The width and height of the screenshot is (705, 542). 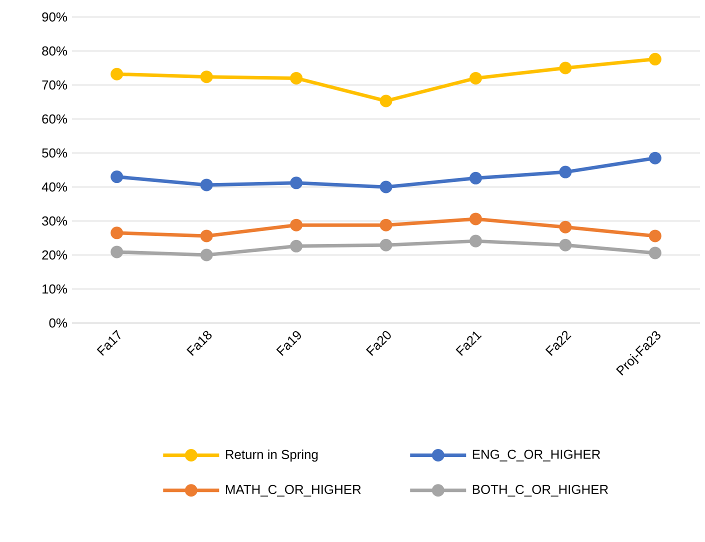 What do you see at coordinates (55, 221) in the screenshot?
I see `y-tick-label: 30%` at bounding box center [55, 221].